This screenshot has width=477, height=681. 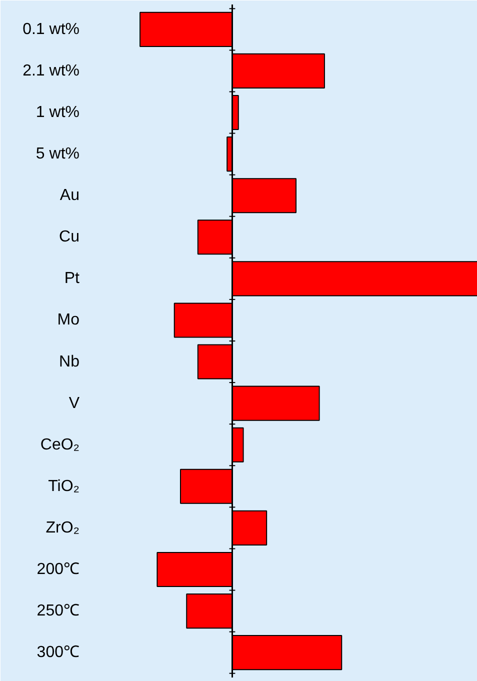 What do you see at coordinates (64, 486) in the screenshot?
I see `y-tick-label: TiO₂` at bounding box center [64, 486].